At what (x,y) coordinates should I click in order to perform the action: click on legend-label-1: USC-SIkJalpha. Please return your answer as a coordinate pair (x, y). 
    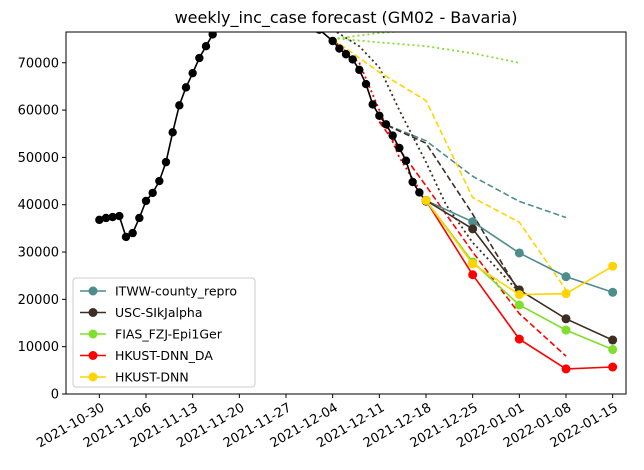
    Looking at the image, I should click on (159, 312).